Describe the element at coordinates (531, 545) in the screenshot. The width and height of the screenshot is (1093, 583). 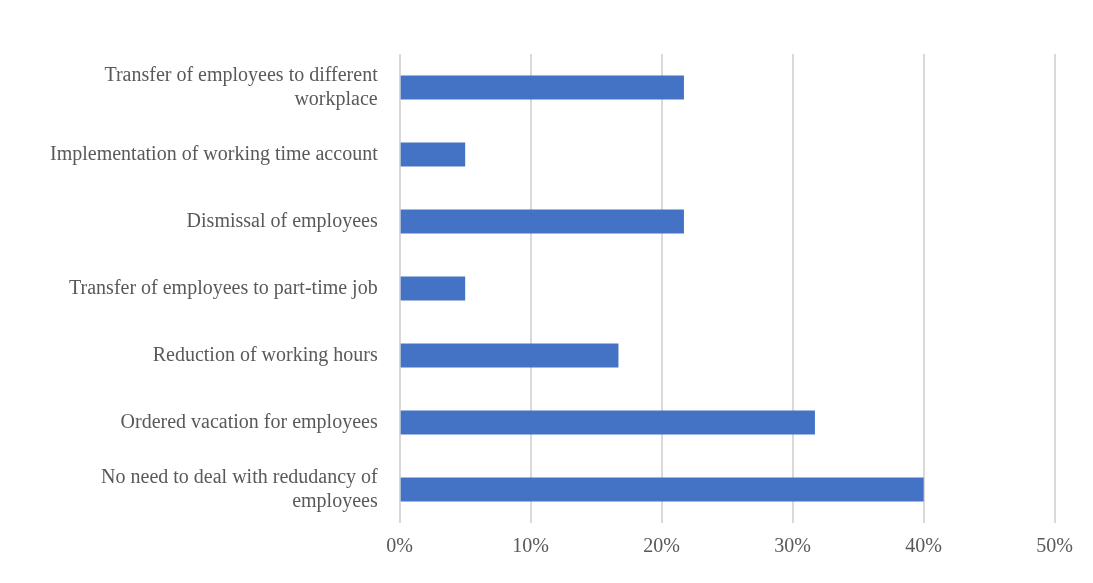
I see `x-tick-label: 10%` at that location.